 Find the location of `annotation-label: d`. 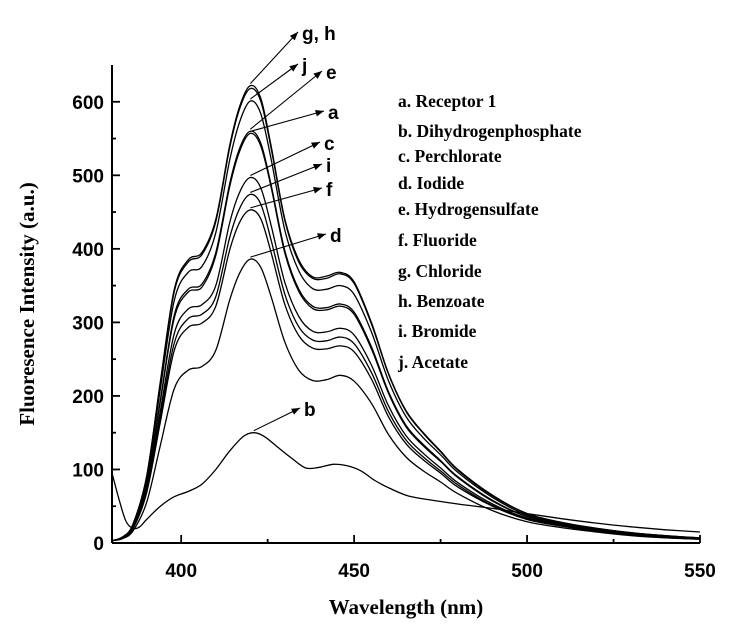

annotation-label: d is located at coordinates (336, 236).